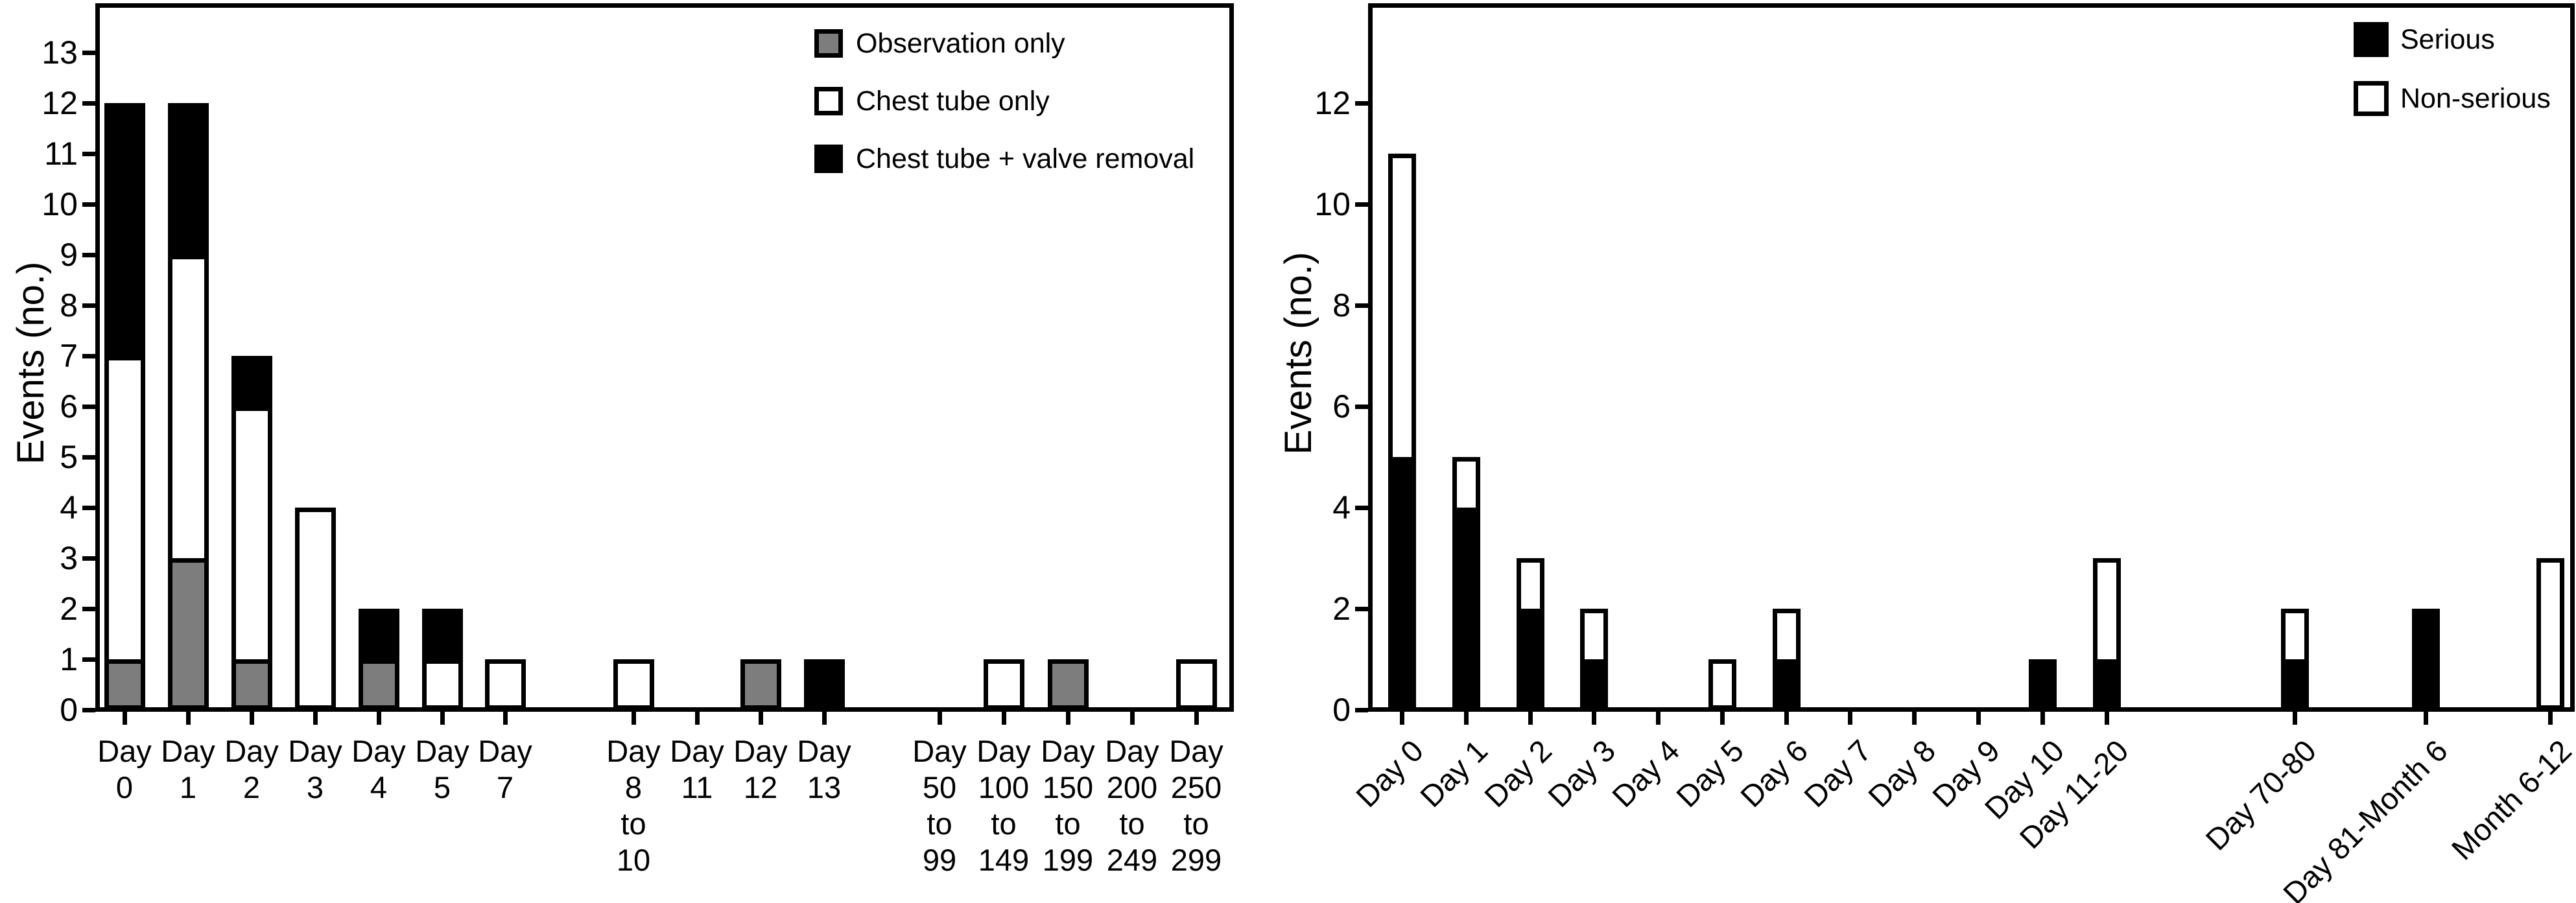  Describe the element at coordinates (315, 787) in the screenshot. I see `x-axis-tick-label-line: 3` at that location.